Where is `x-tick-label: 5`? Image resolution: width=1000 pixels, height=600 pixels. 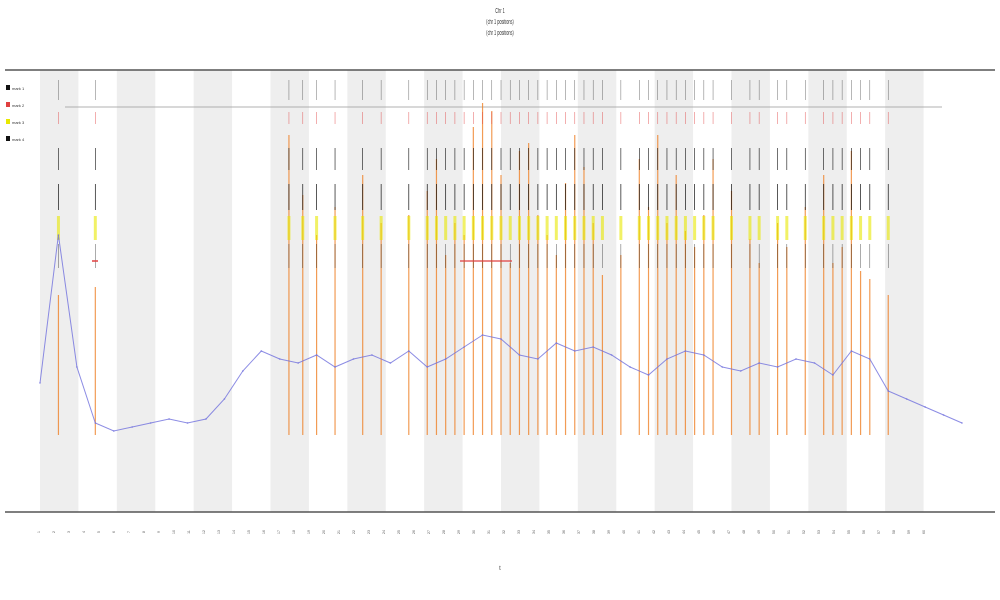 x-tick-label: 5 is located at coordinates (99, 532).